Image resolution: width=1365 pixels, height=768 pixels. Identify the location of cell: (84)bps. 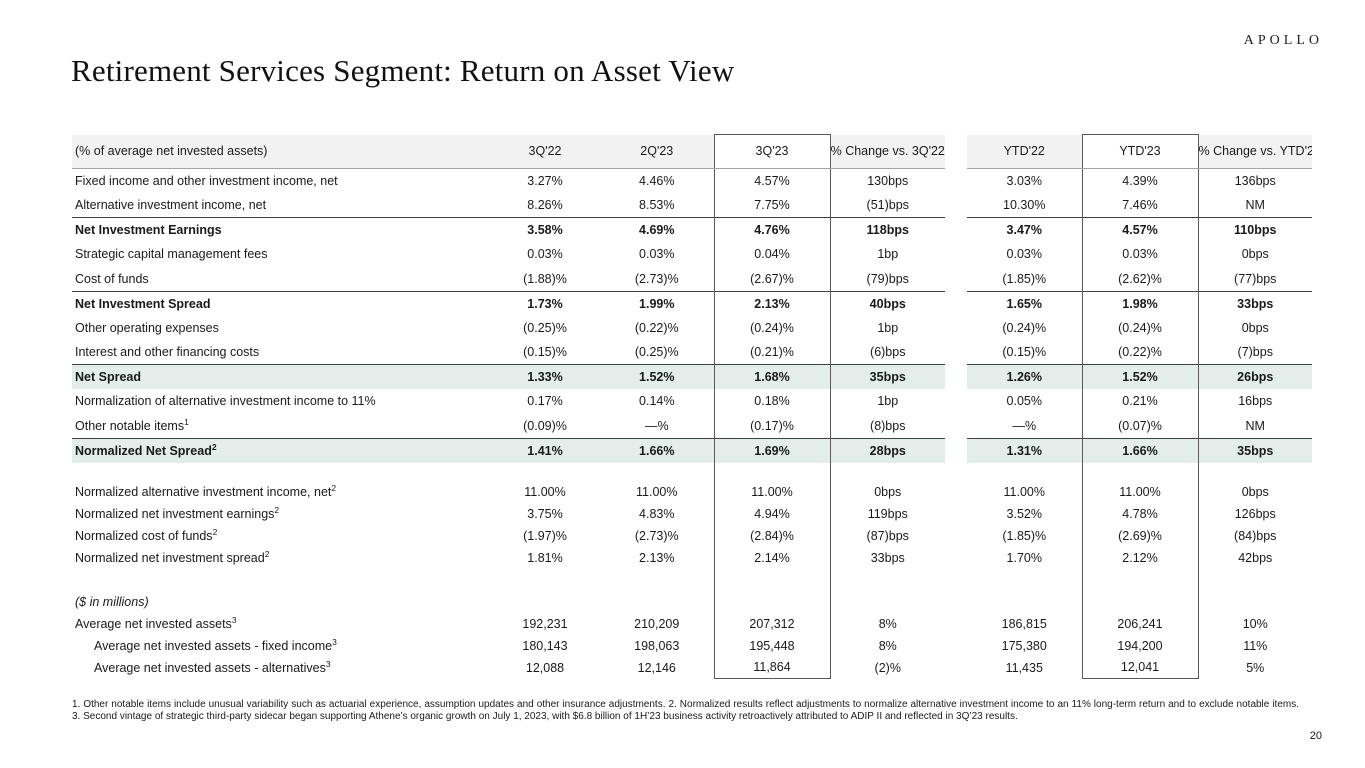
(1255, 535).